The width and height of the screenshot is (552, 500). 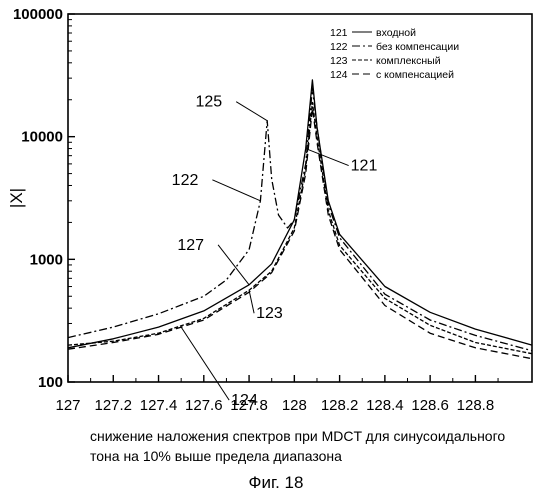 What do you see at coordinates (408, 61) in the screenshot?
I see `legend-label: комплексный` at bounding box center [408, 61].